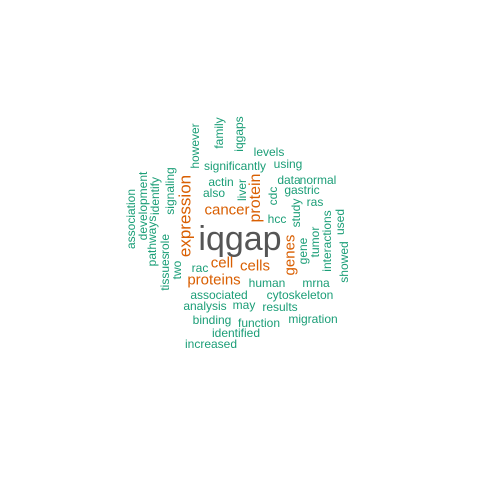 The height and width of the screenshot is (480, 480). I want to click on word-associated: associated, so click(219, 295).